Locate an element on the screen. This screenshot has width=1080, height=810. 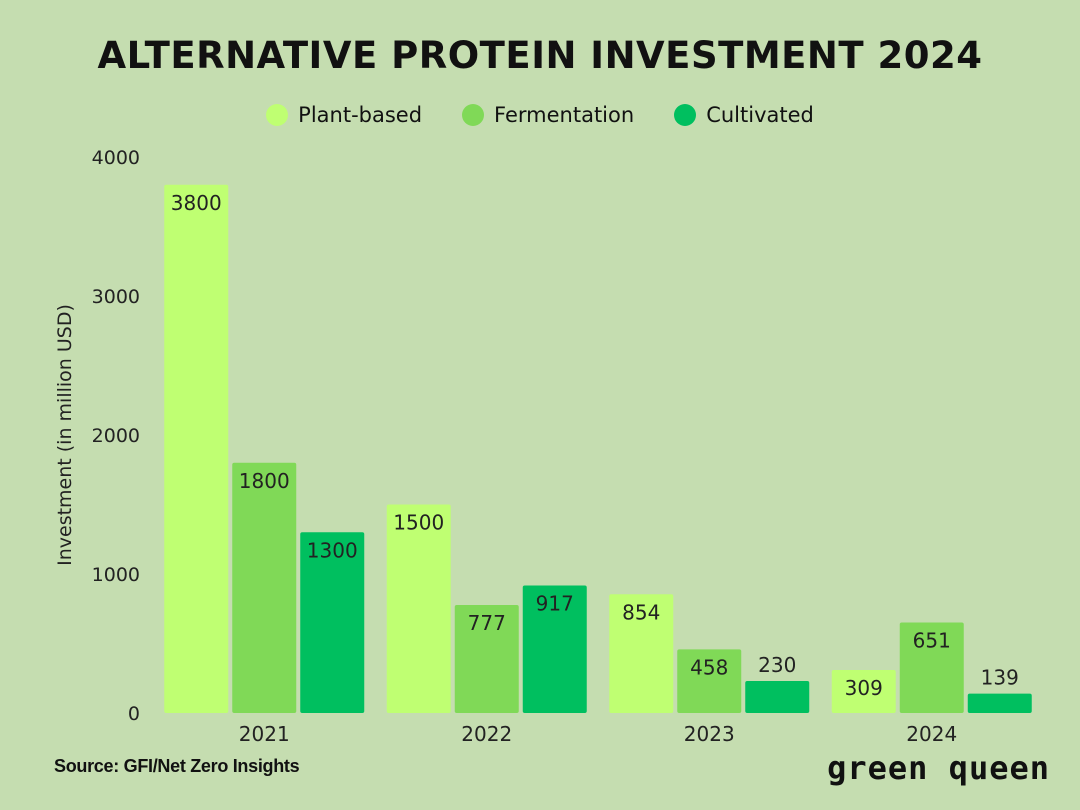
data-label: 777 is located at coordinates (487, 623).